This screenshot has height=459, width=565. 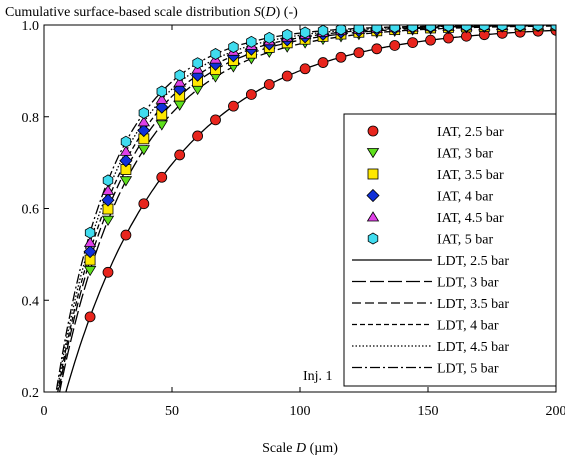 What do you see at coordinates (470, 132) in the screenshot?
I see `legend-label: IAT, 2.5 bar` at bounding box center [470, 132].